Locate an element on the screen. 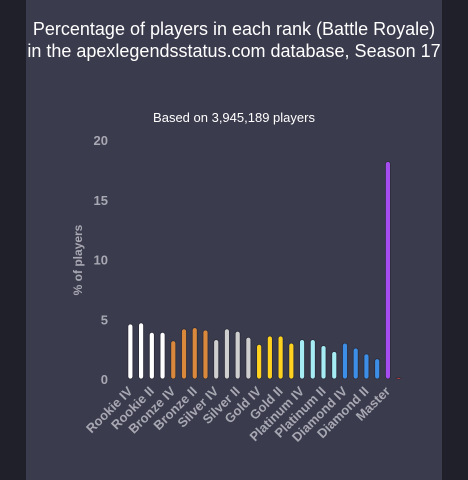  bar-apex-predator is located at coordinates (398, 378).